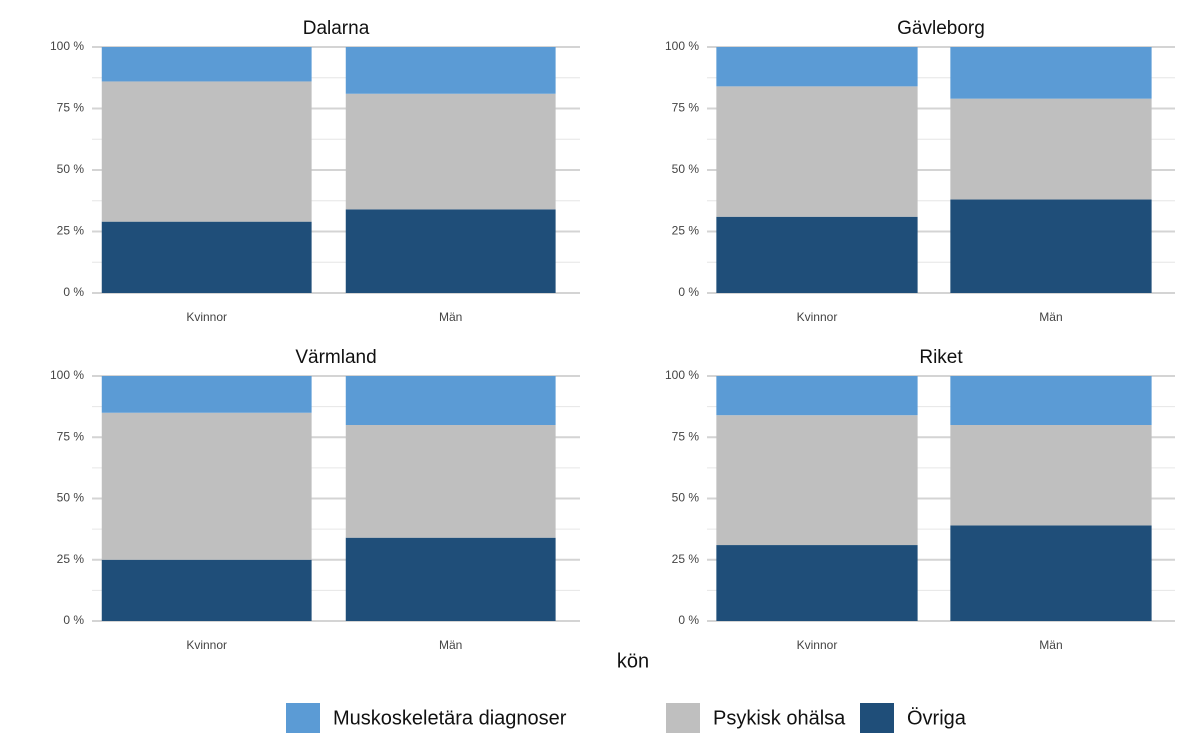 Image resolution: width=1190 pixels, height=734 pixels. What do you see at coordinates (336, 28) in the screenshot?
I see `chart-title: Dalarna` at bounding box center [336, 28].